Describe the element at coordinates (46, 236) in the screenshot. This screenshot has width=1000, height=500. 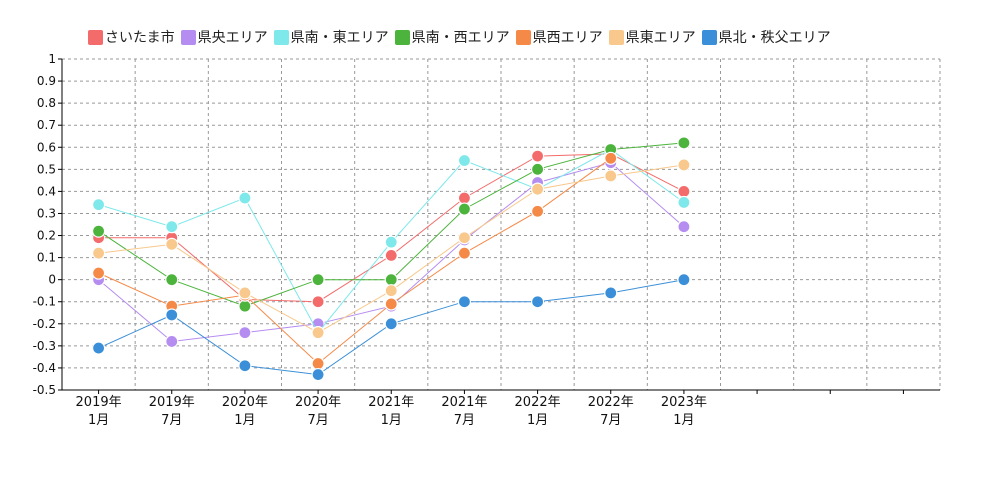
I see `y-tick-label: 0.2` at that location.